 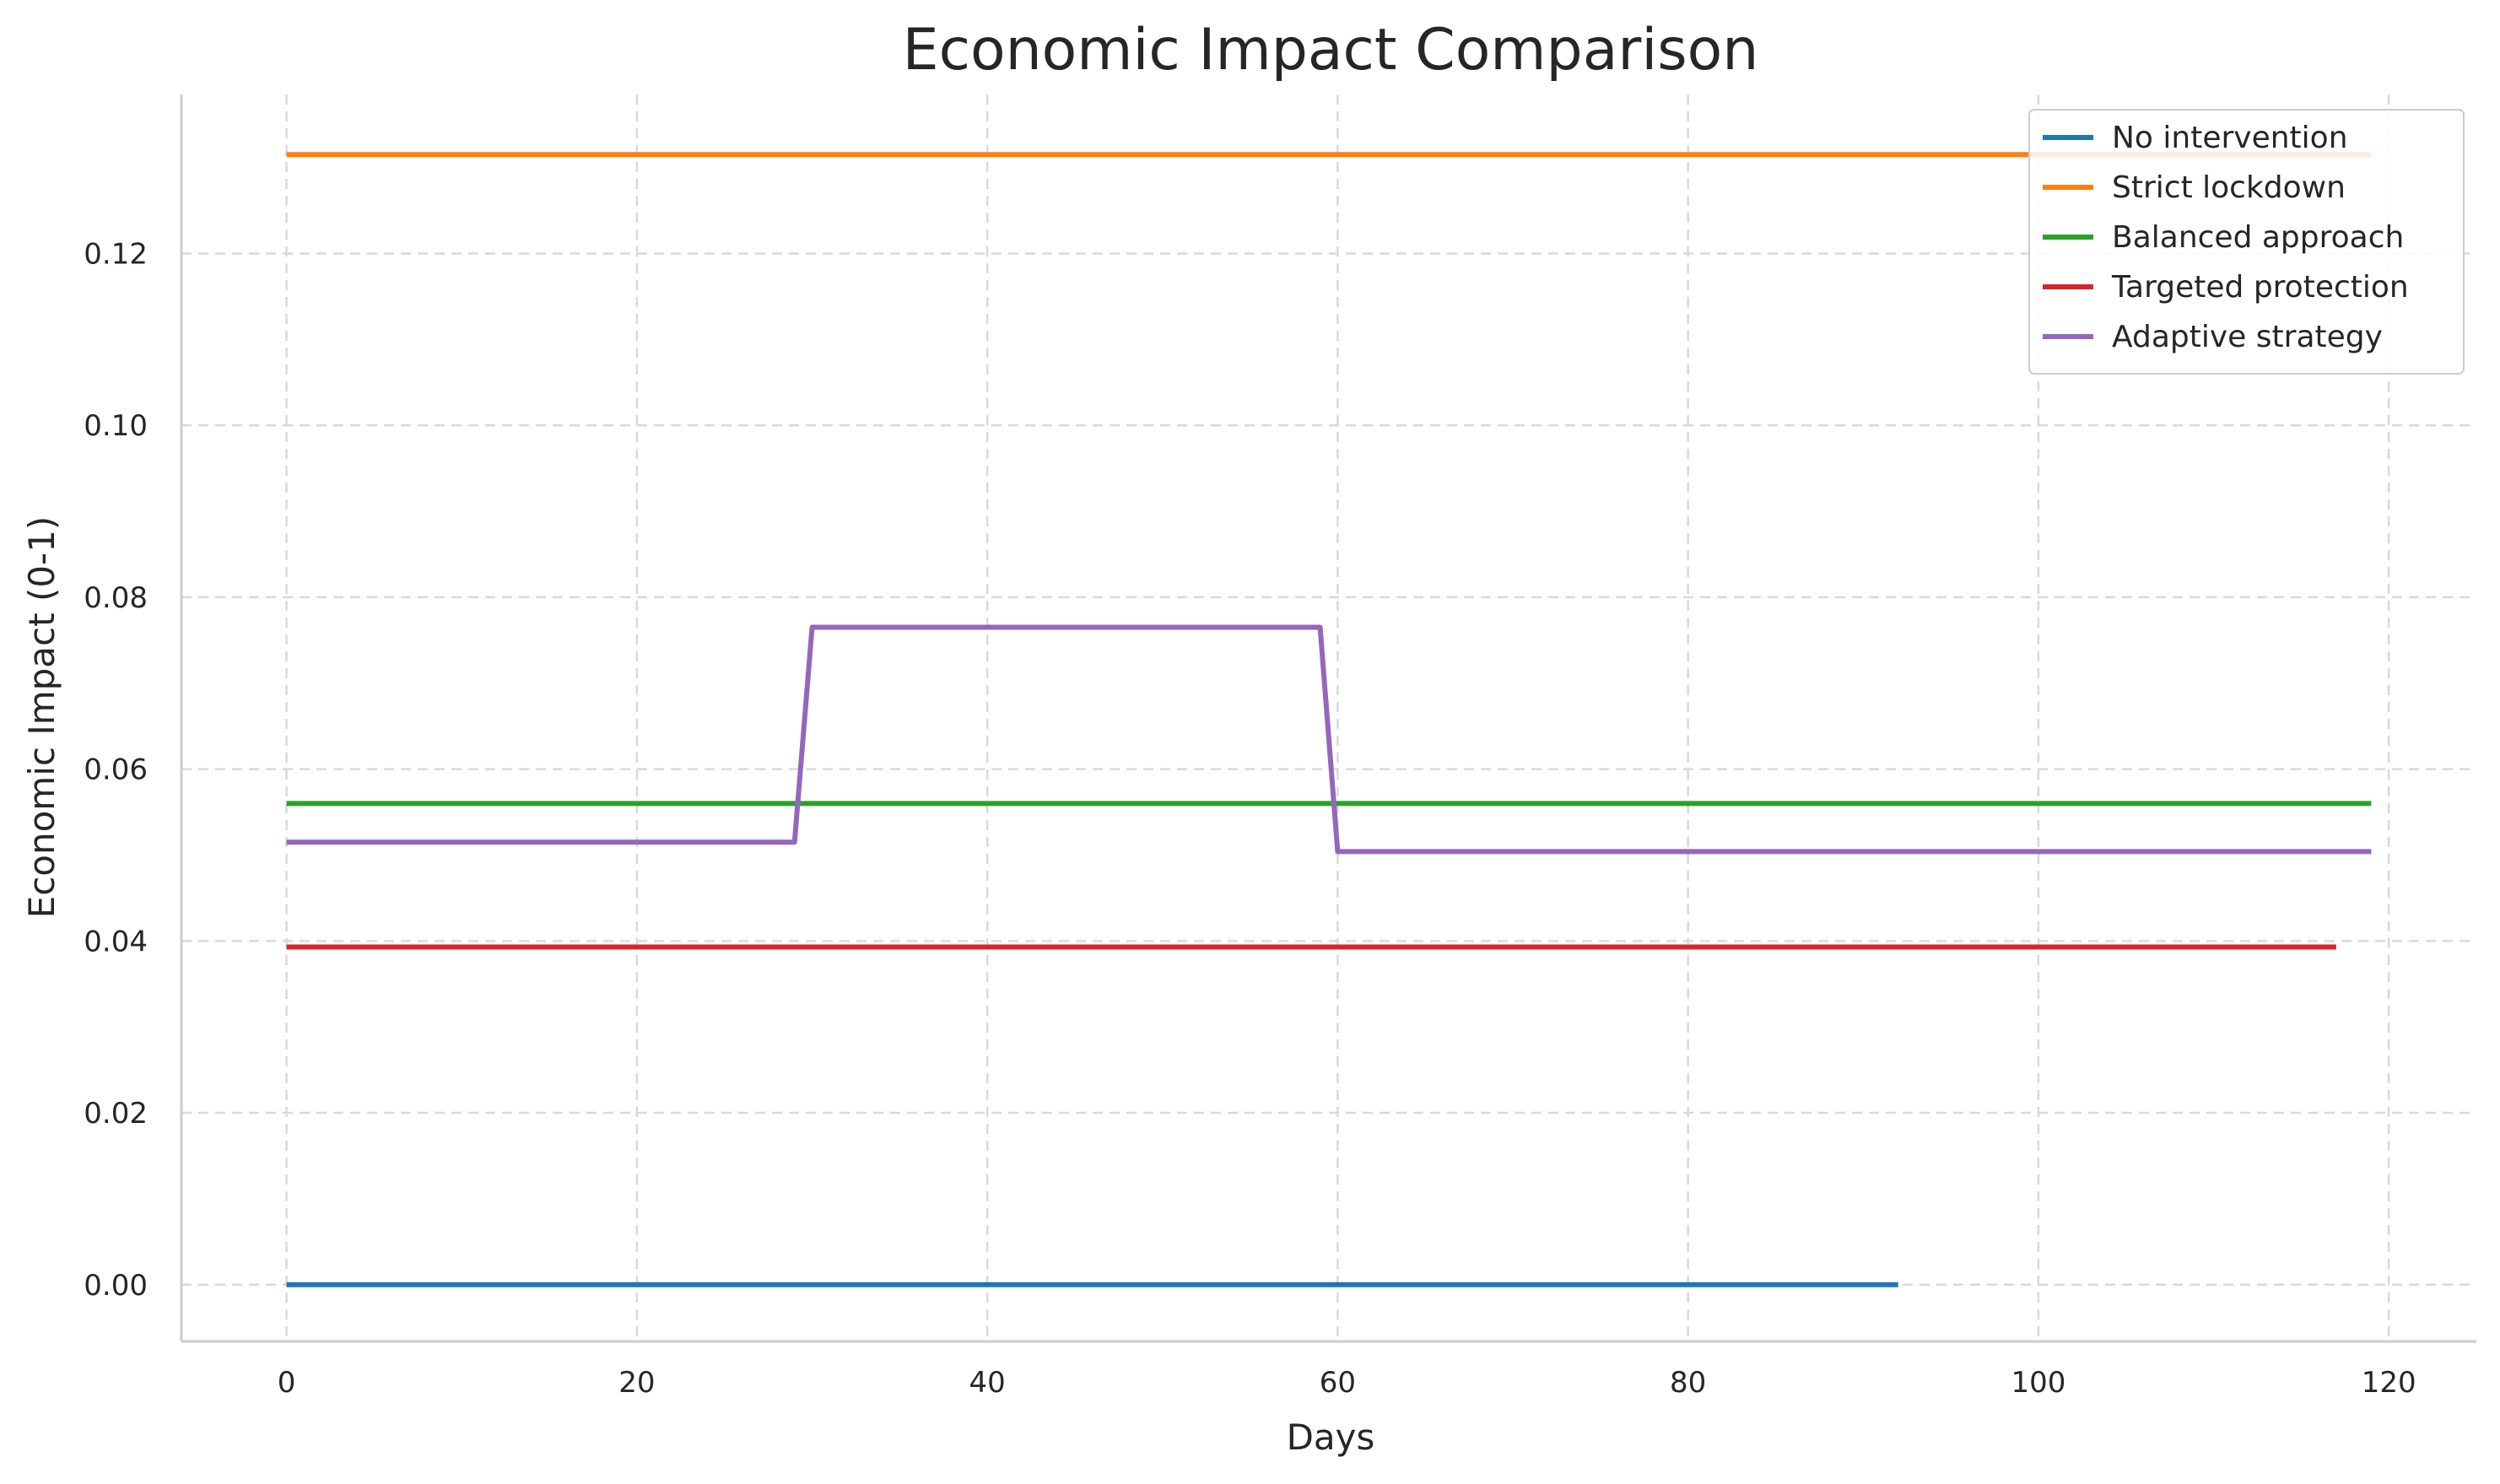 What do you see at coordinates (116, 770) in the screenshot?
I see `y-tick-label: 0.06` at bounding box center [116, 770].